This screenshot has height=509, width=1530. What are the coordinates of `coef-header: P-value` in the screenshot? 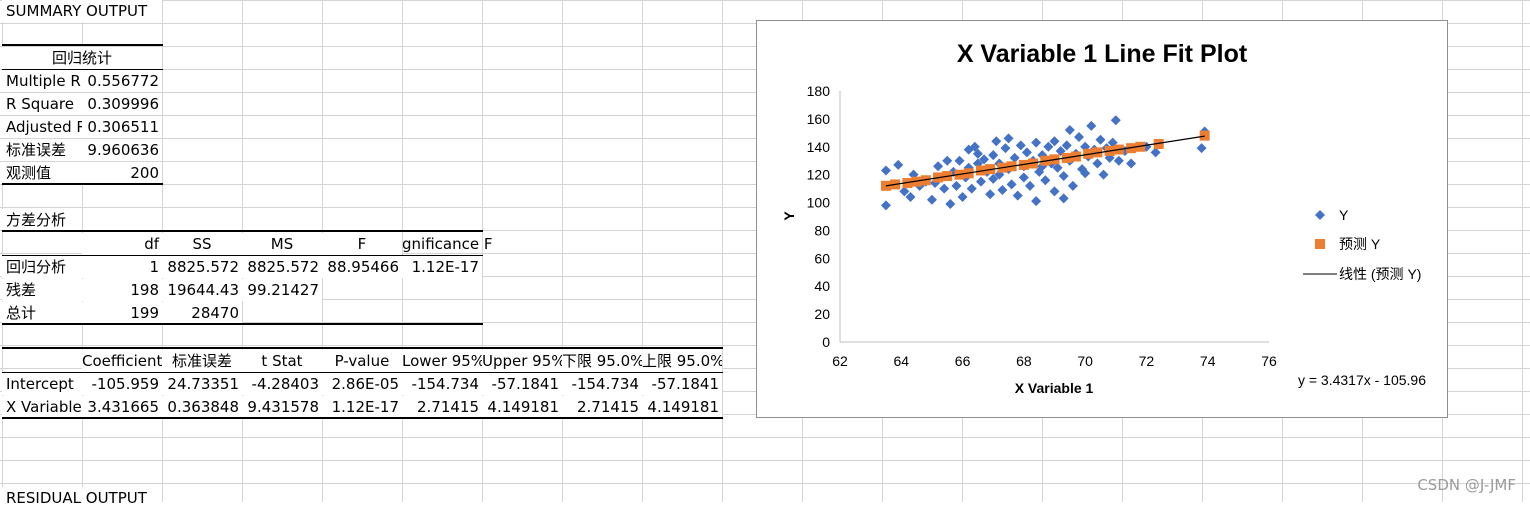 It's located at (362, 361).